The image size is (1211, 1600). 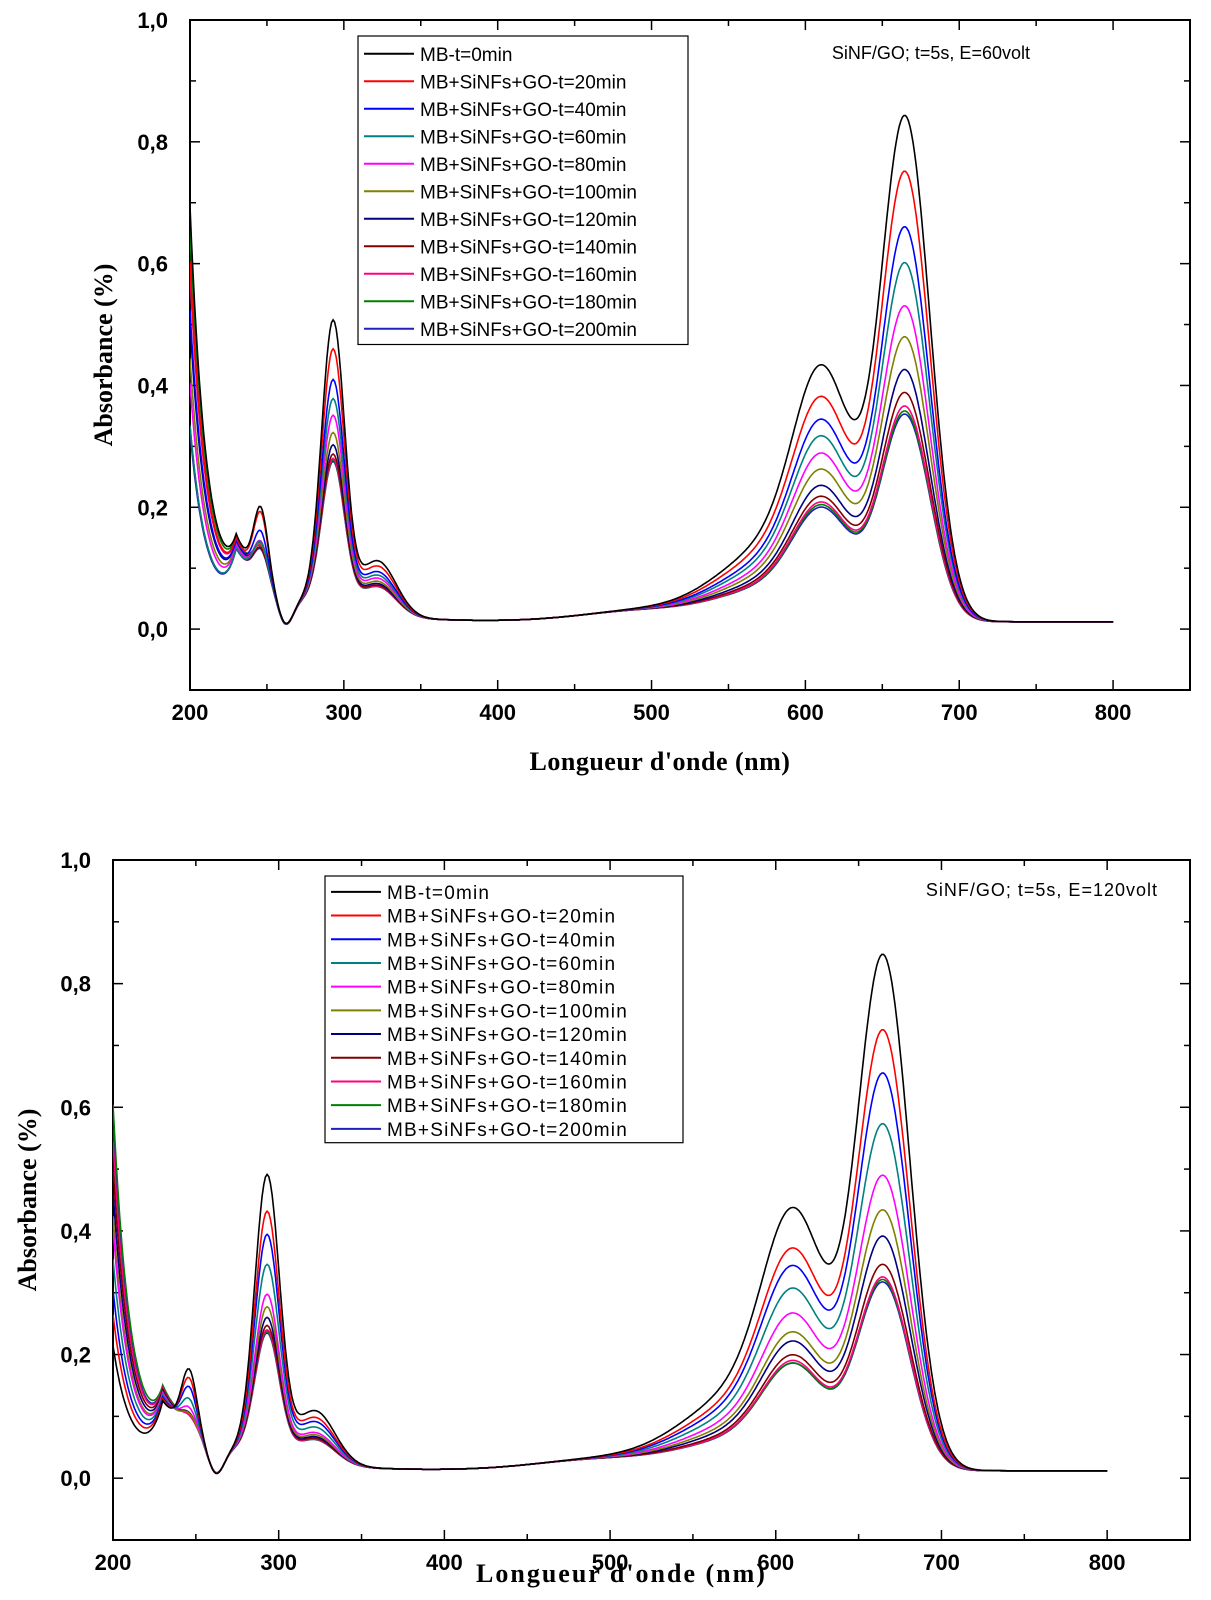 I want to click on legend-box, so click(x=504, y=1009).